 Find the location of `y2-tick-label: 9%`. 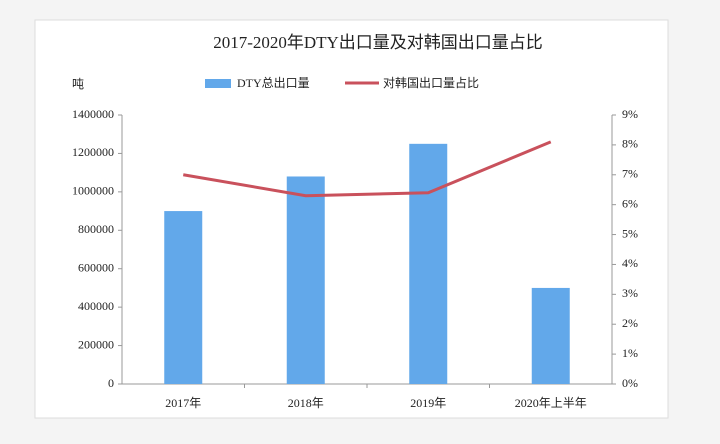

y2-tick-label: 9% is located at coordinates (630, 114).